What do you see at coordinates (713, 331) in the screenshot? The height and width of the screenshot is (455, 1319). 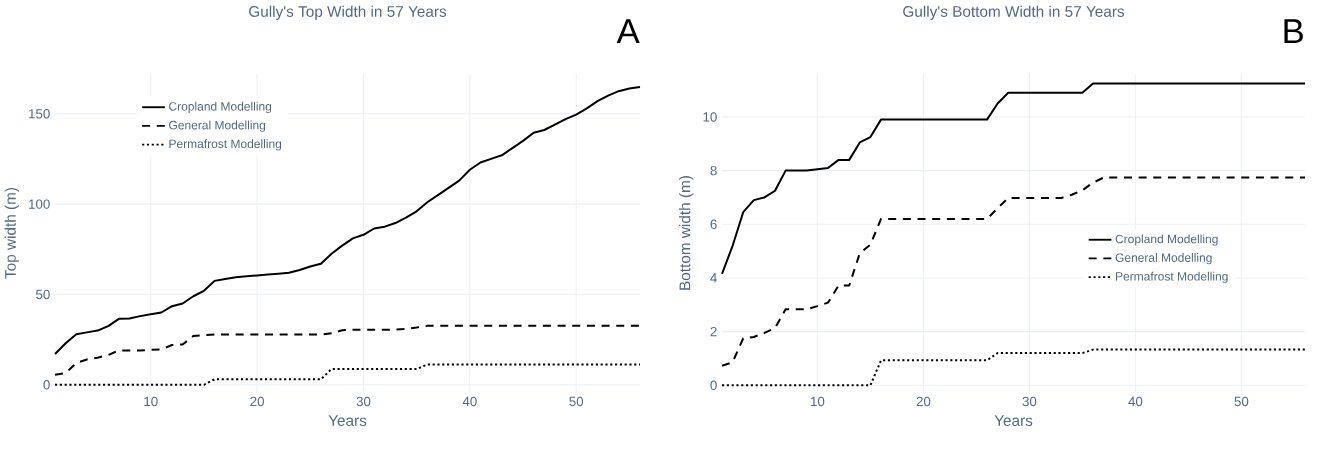 I see `y-tick-label: 2` at bounding box center [713, 331].